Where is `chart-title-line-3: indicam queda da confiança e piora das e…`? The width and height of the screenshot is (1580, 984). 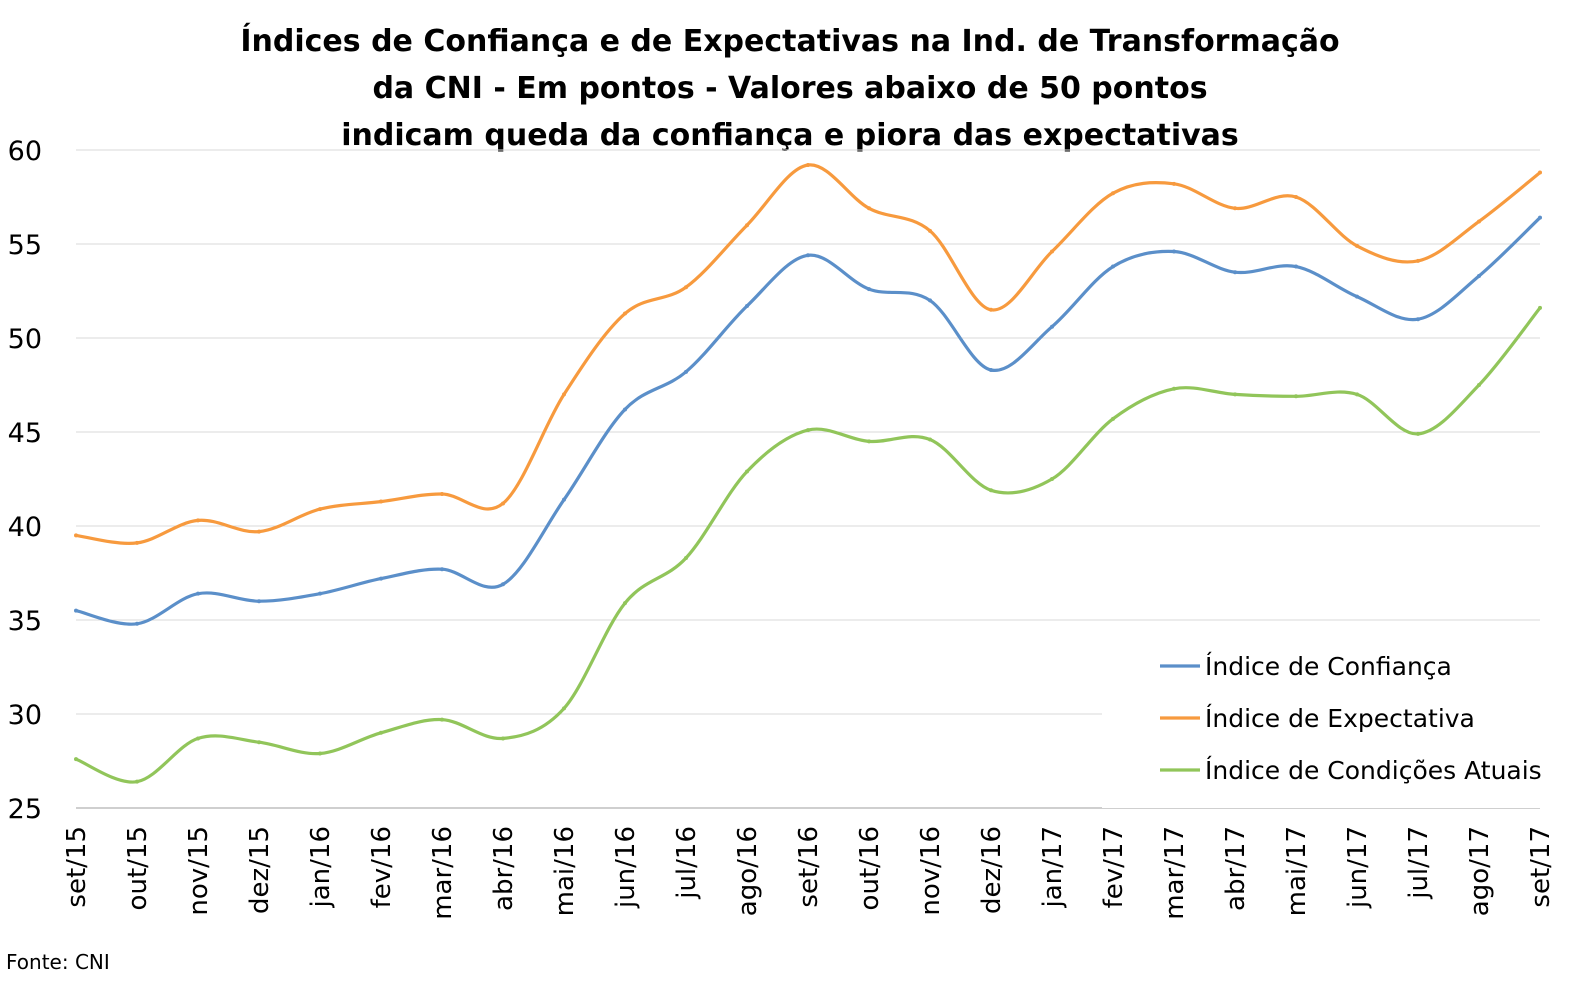
chart-title-line-3: indicam queda da confiança e piora das e… is located at coordinates (790, 135).